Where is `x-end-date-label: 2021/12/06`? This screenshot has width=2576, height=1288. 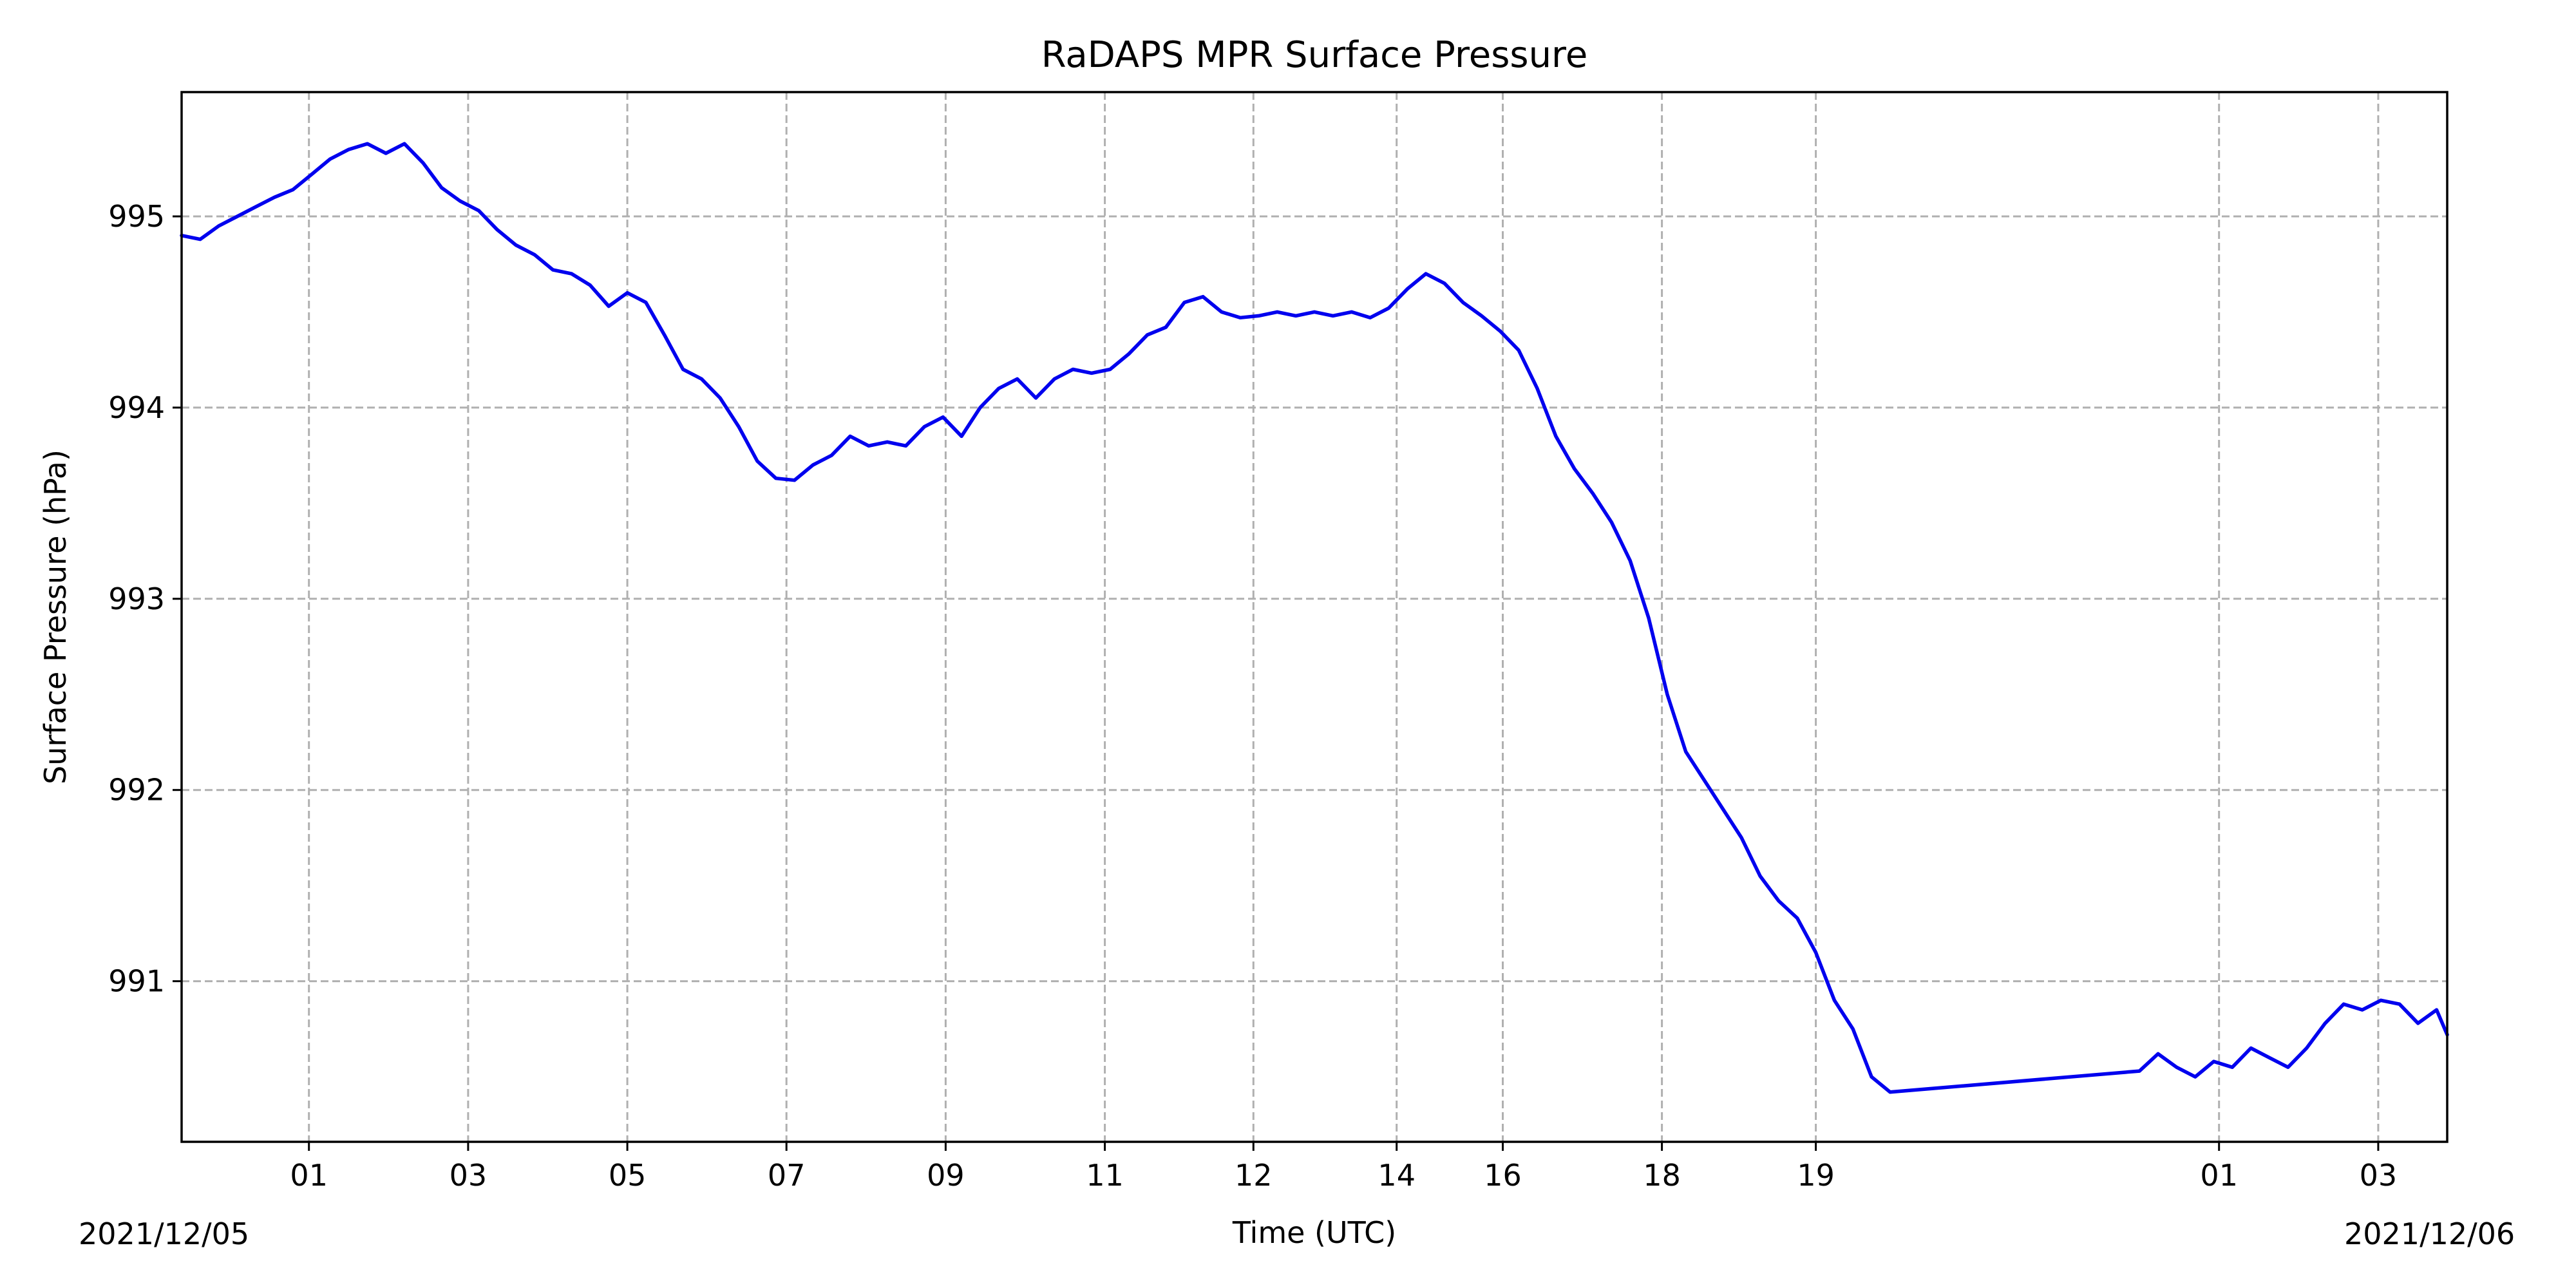 x-end-date-label: 2021/12/06 is located at coordinates (2429, 1234).